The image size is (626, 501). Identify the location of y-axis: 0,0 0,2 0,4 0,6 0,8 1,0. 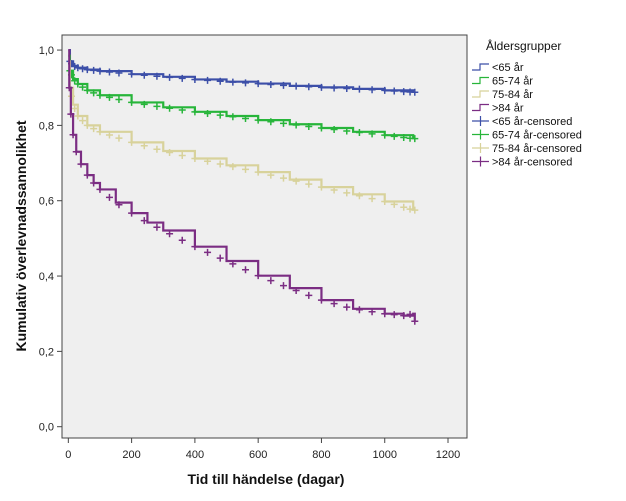
(50, 239).